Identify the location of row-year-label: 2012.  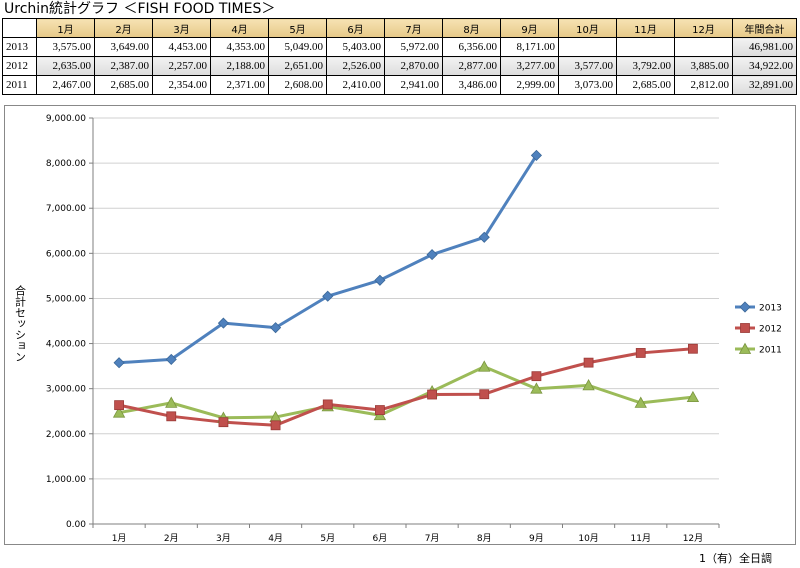
(19, 66).